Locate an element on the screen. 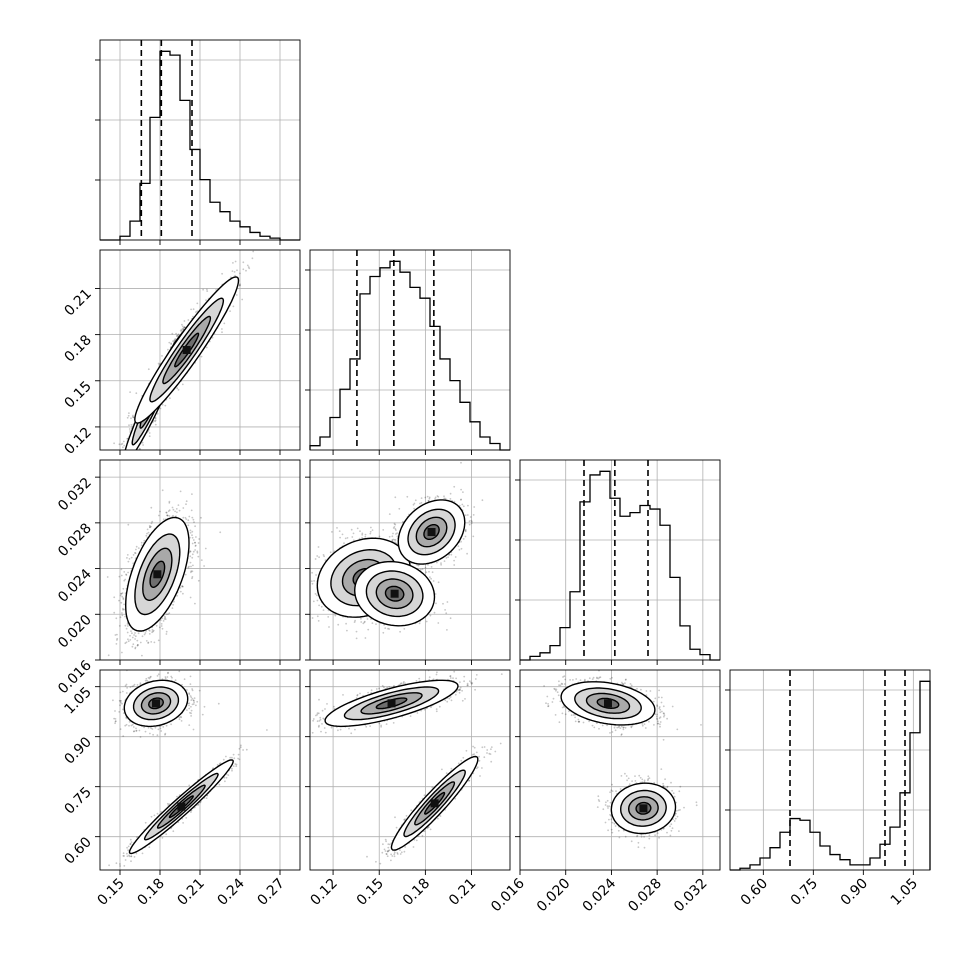 The height and width of the screenshot is (970, 970). x-tick-label: 0.90 is located at coordinates (854, 892).